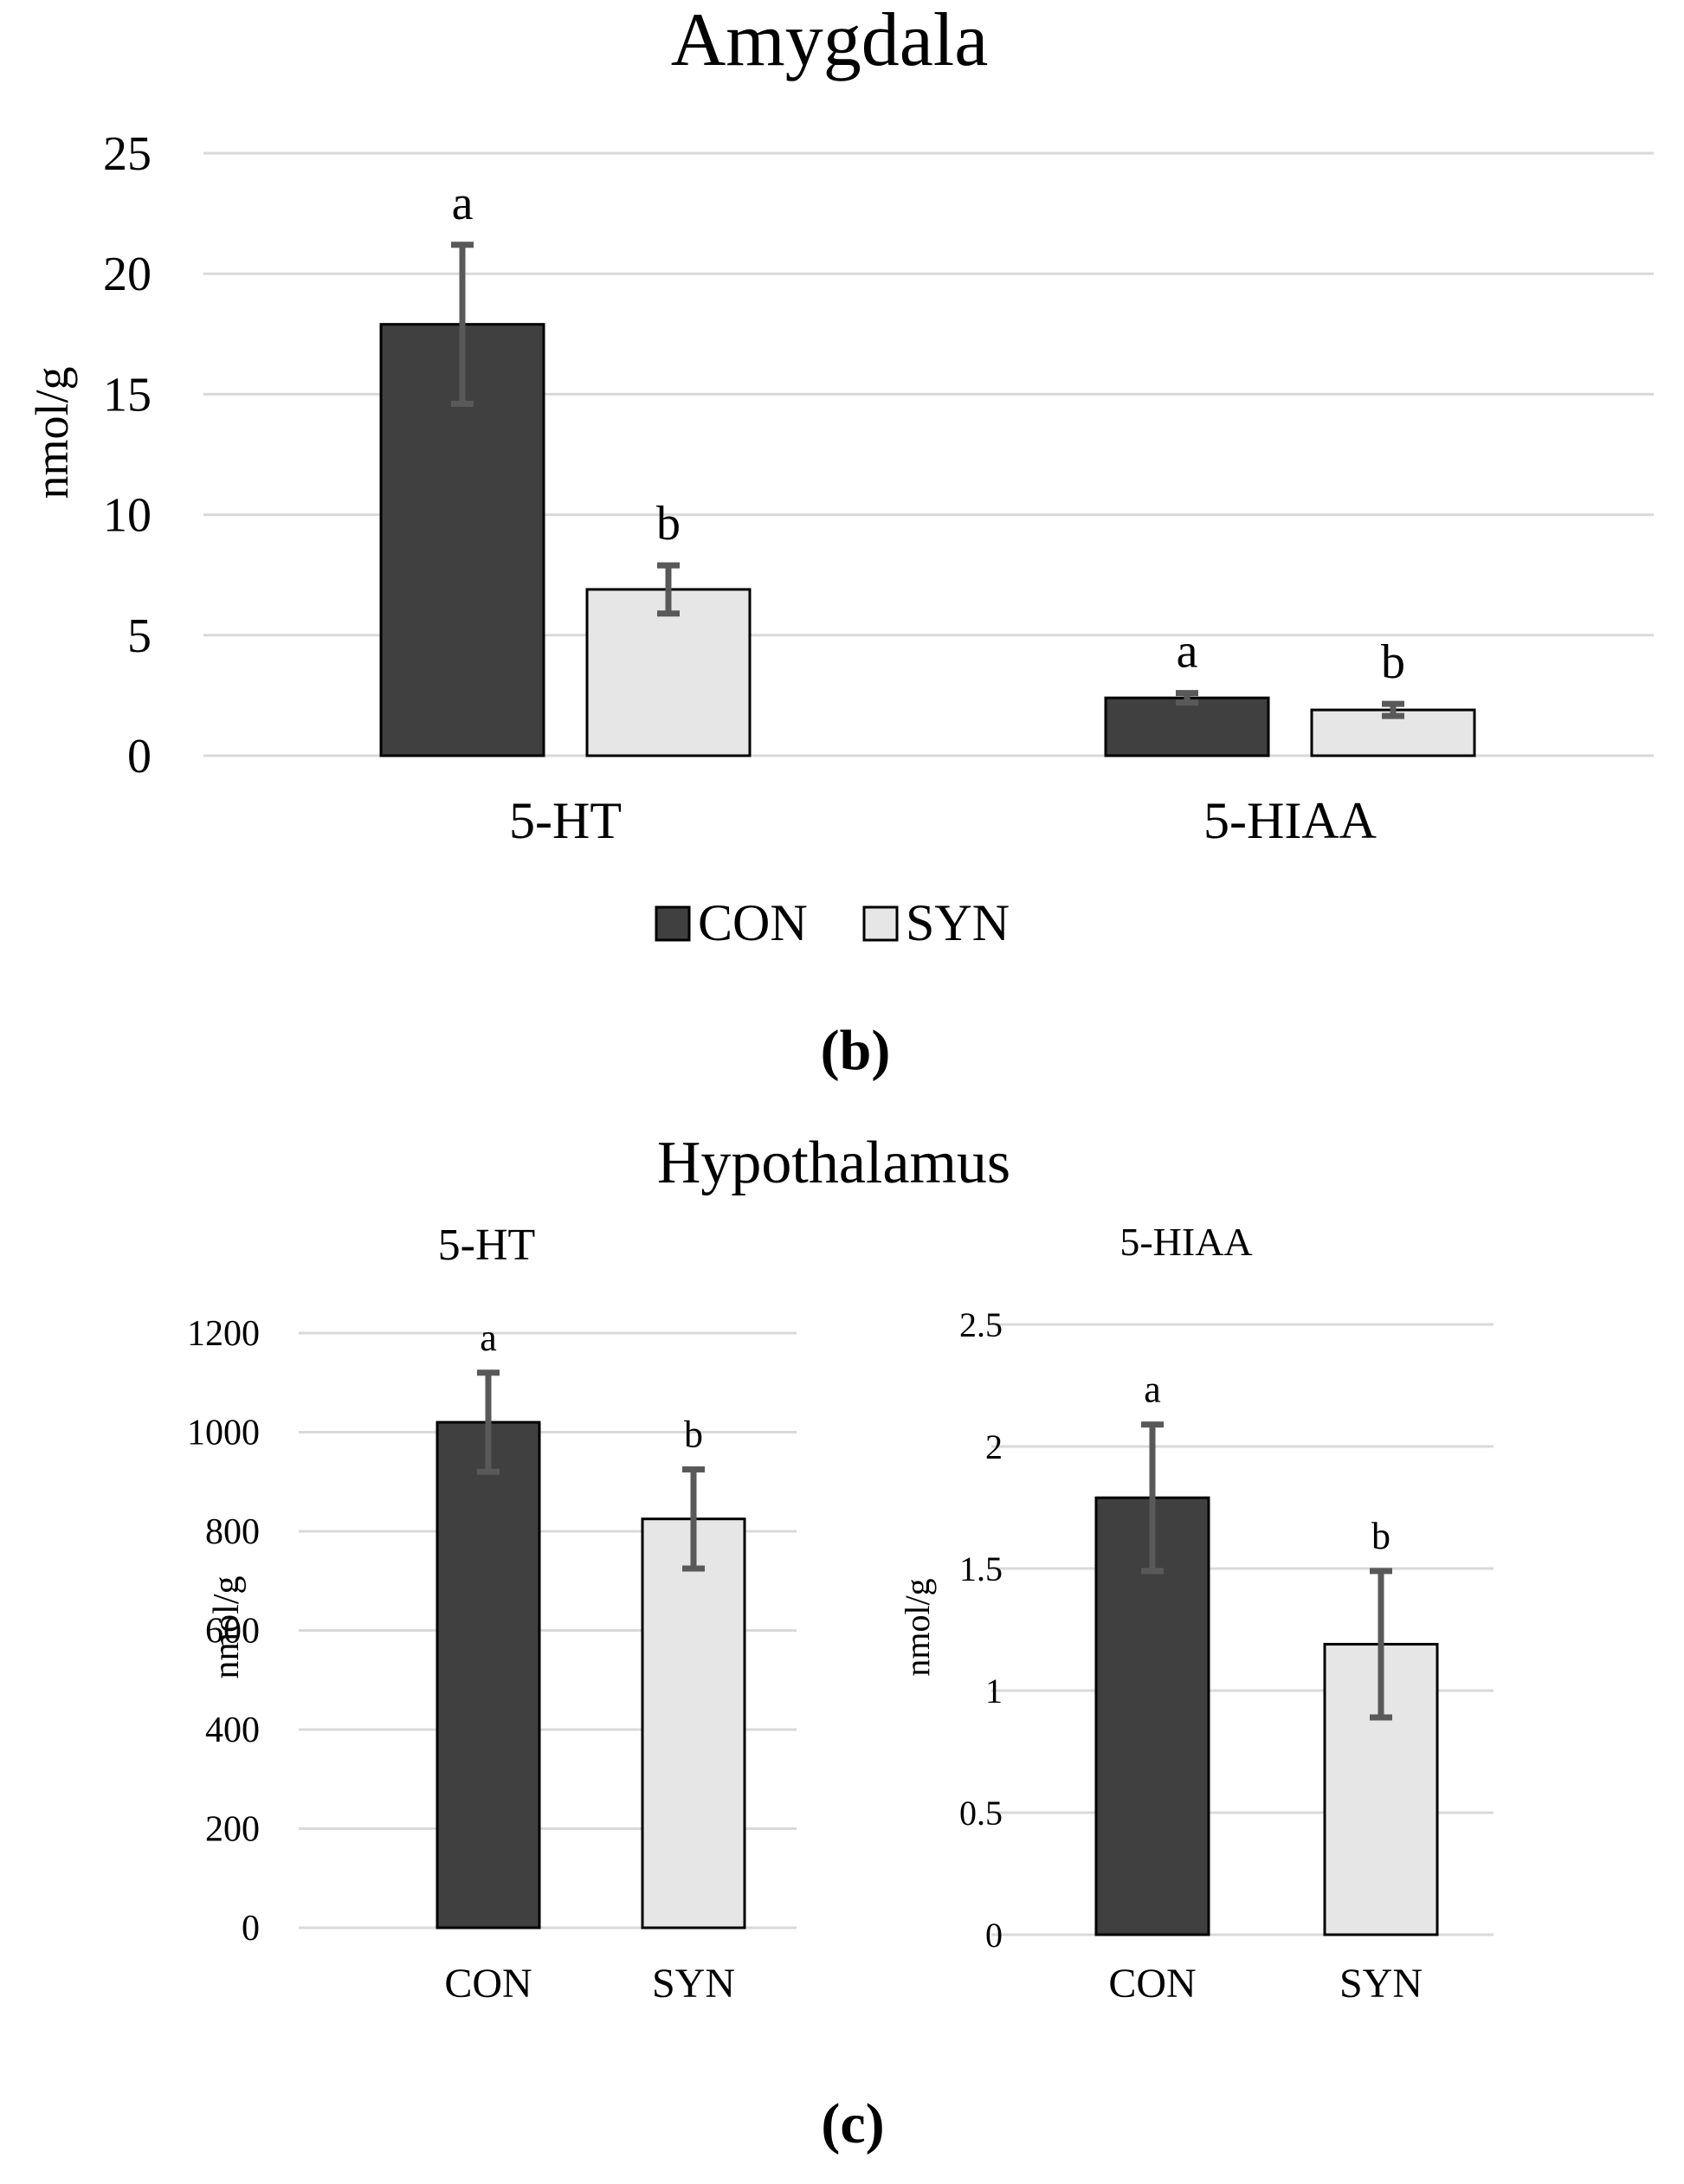 This screenshot has height=2184, width=1684. Describe the element at coordinates (981, 1630) in the screenshot. I see `hypo-5hiaa-y-ticks: 0 0.5 1 1.5 2 2.5` at that location.